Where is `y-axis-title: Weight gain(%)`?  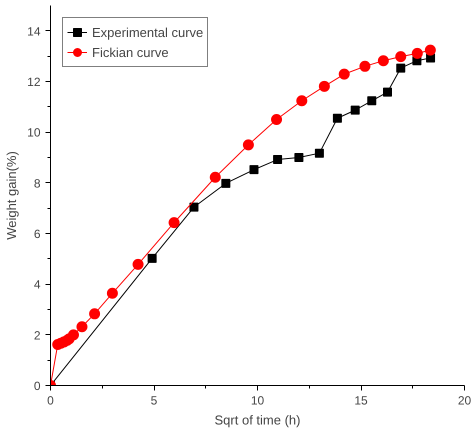 y-axis-title: Weight gain(%) is located at coordinates (12, 195).